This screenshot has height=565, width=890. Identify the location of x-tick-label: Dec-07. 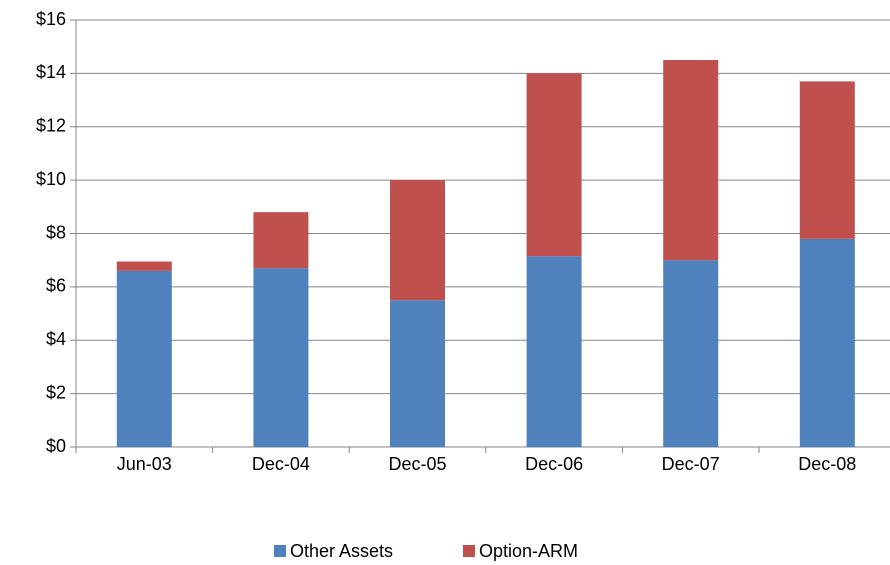
(691, 464).